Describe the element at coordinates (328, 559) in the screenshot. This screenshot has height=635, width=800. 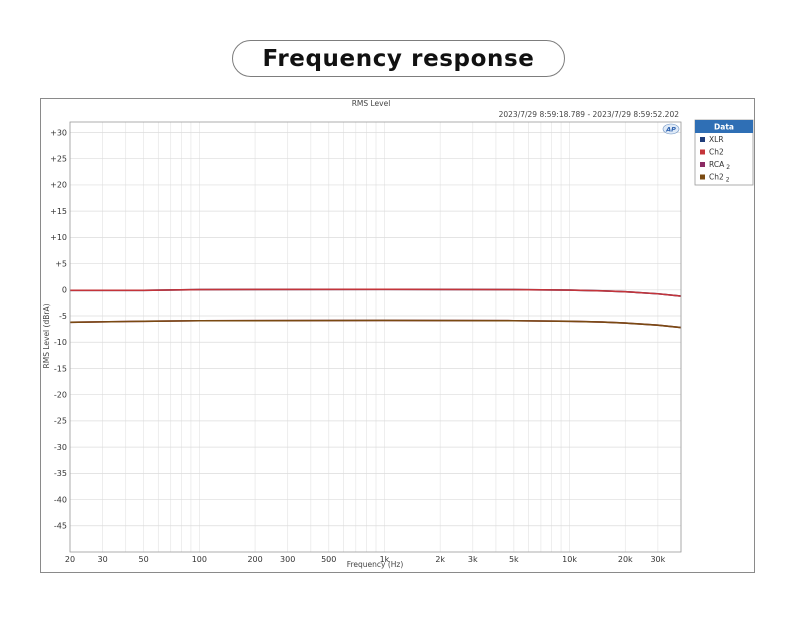
I see `x-tick-label: 500` at that location.